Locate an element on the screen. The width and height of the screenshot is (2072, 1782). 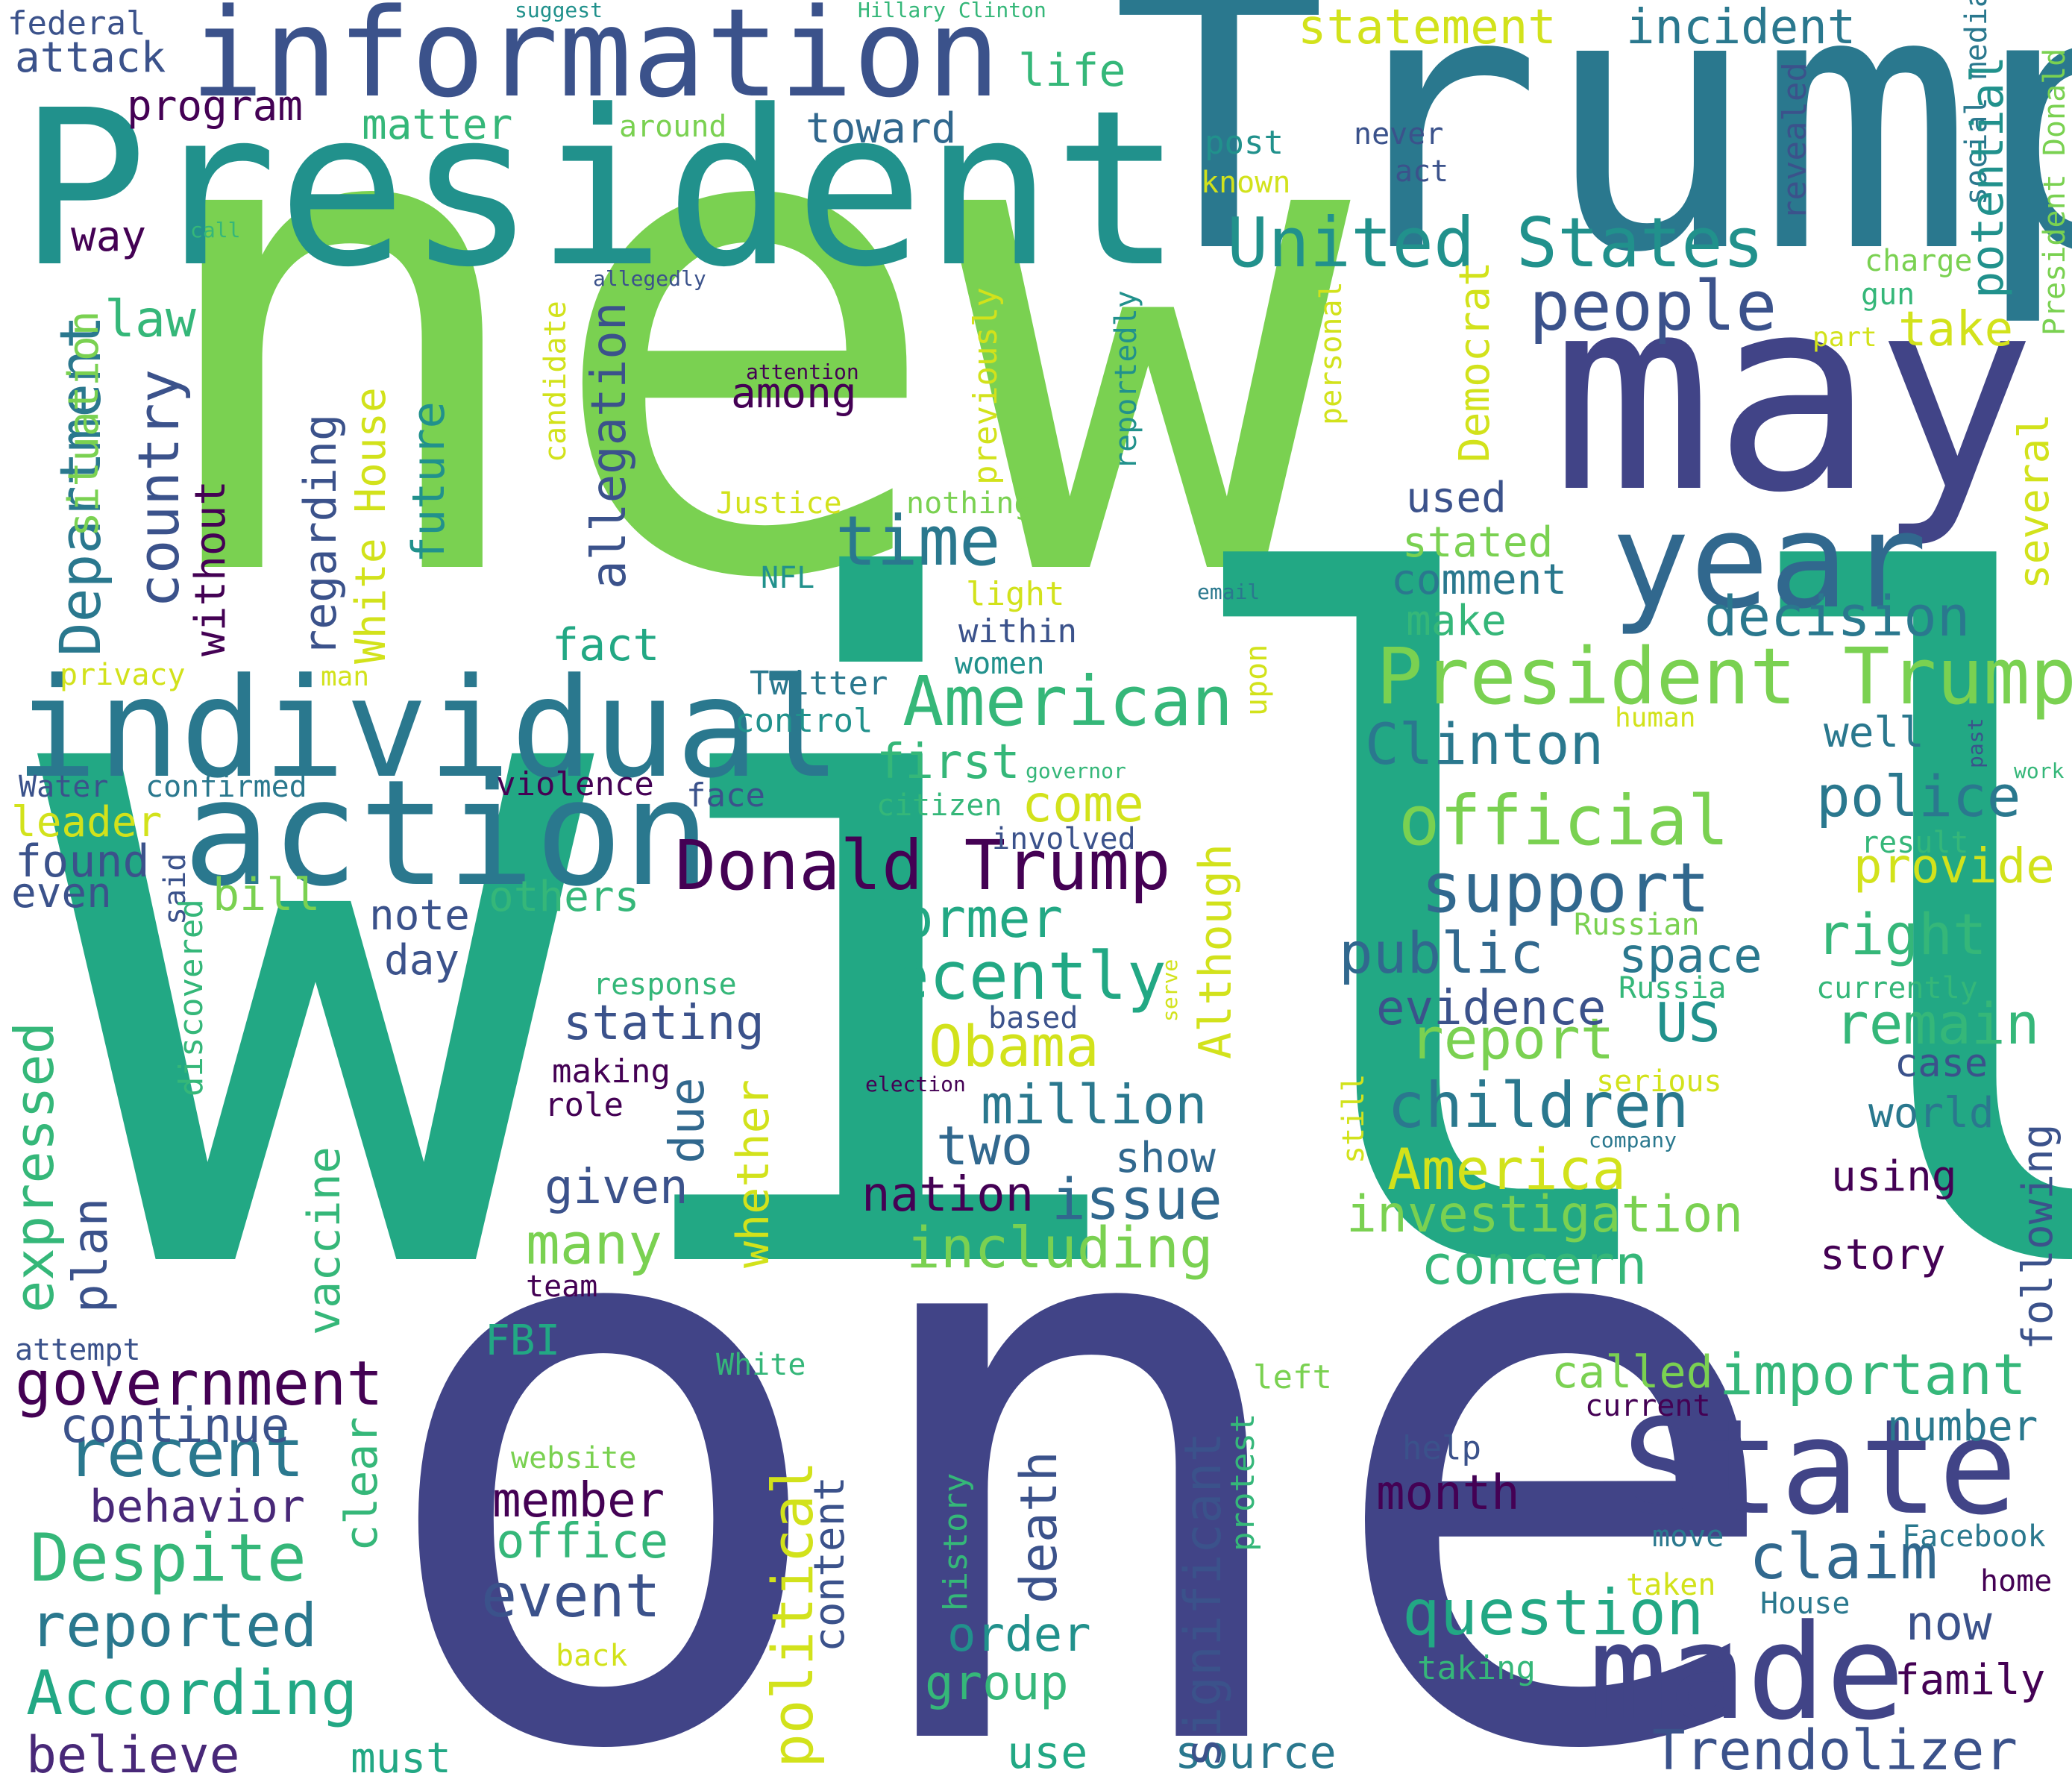
word-involved: involved is located at coordinates (1064, 839).